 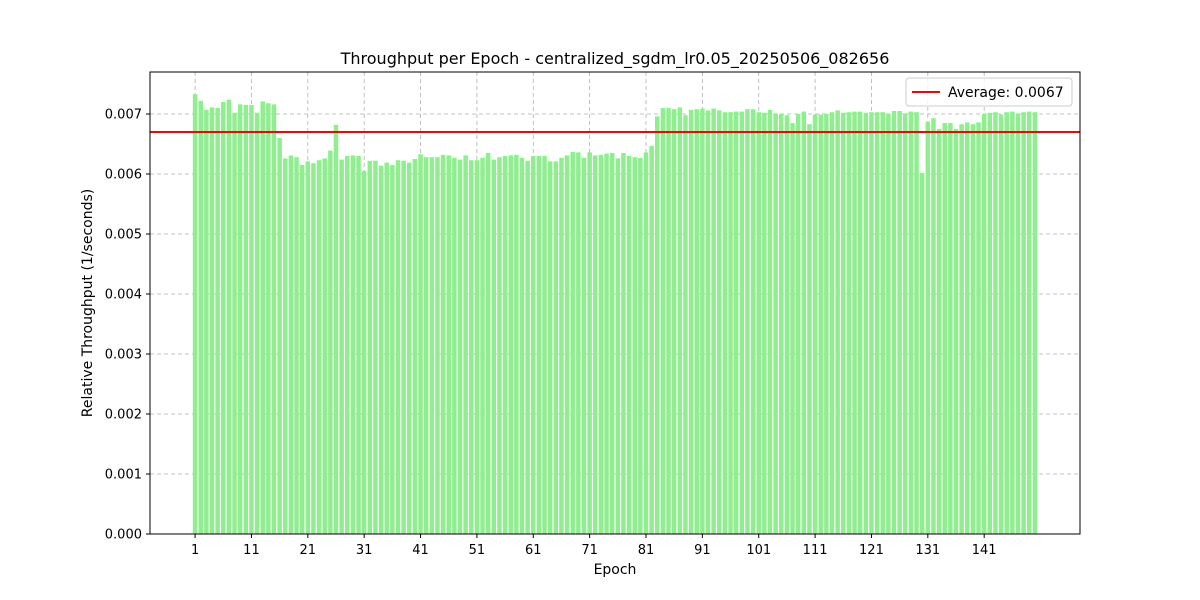 I want to click on y-tick-label: 0.007, so click(x=123, y=115).